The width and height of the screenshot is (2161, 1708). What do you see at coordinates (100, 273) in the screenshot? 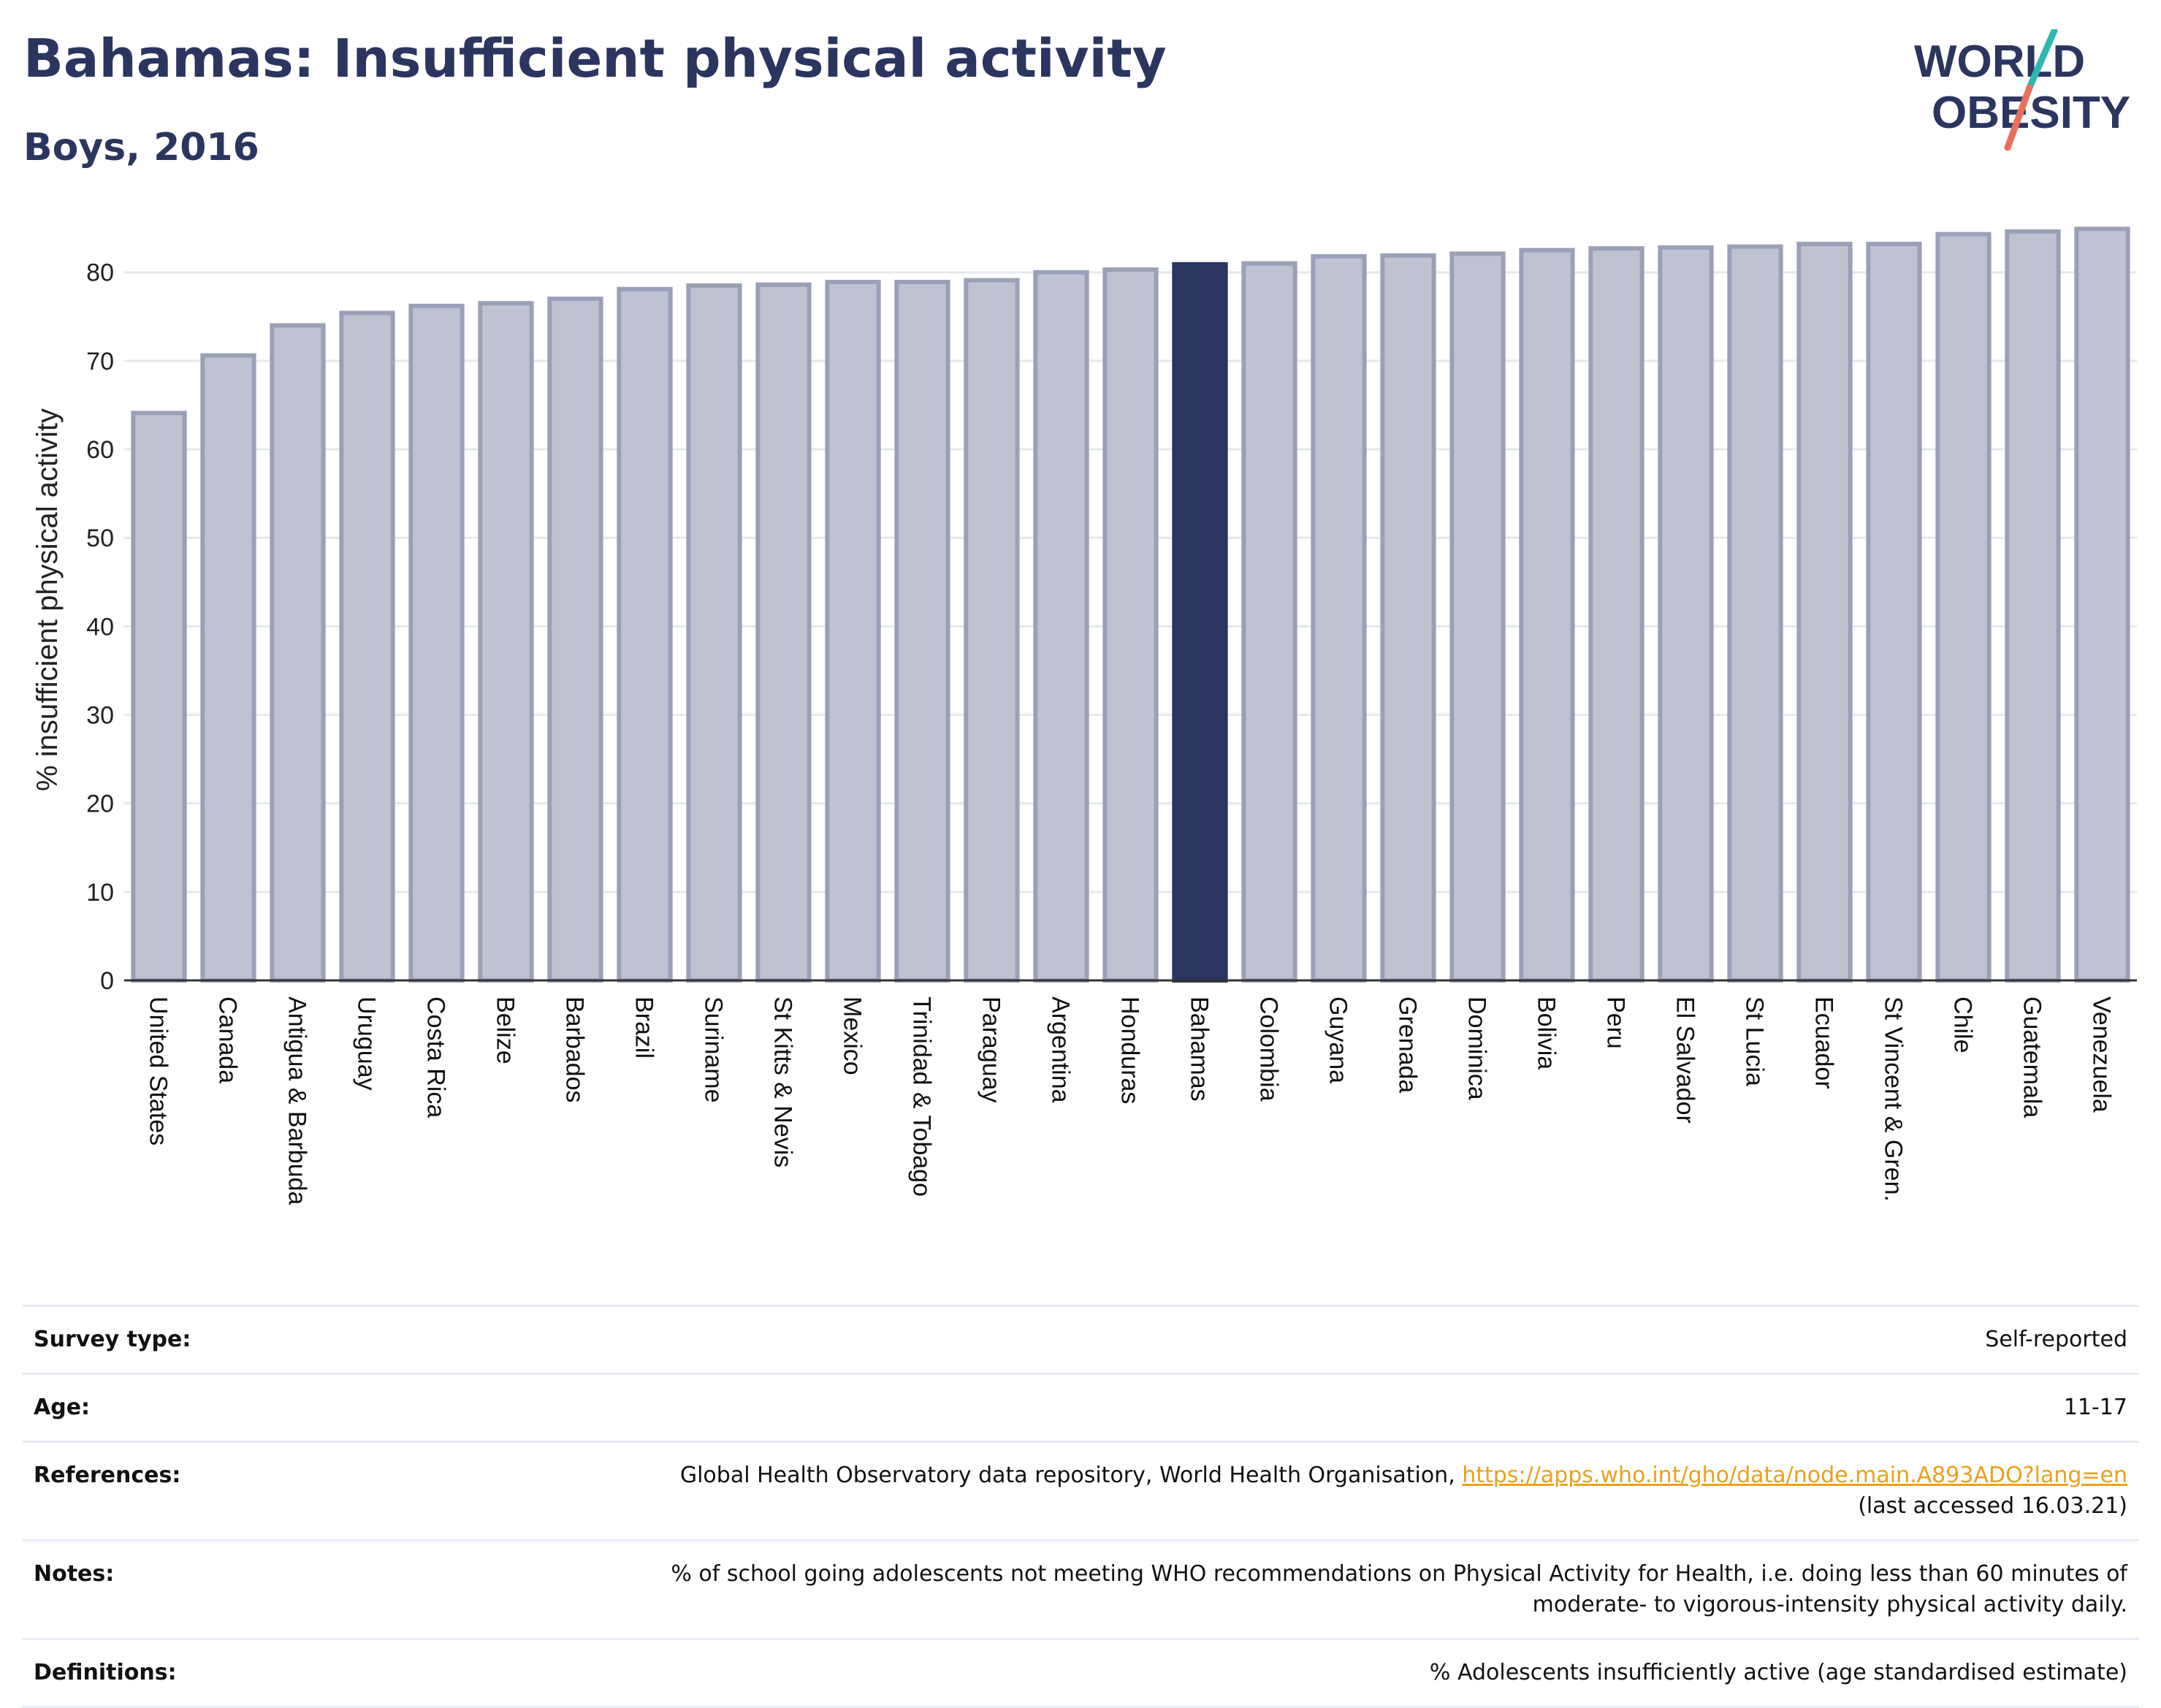
I see `y-tick-label: 80` at bounding box center [100, 273].